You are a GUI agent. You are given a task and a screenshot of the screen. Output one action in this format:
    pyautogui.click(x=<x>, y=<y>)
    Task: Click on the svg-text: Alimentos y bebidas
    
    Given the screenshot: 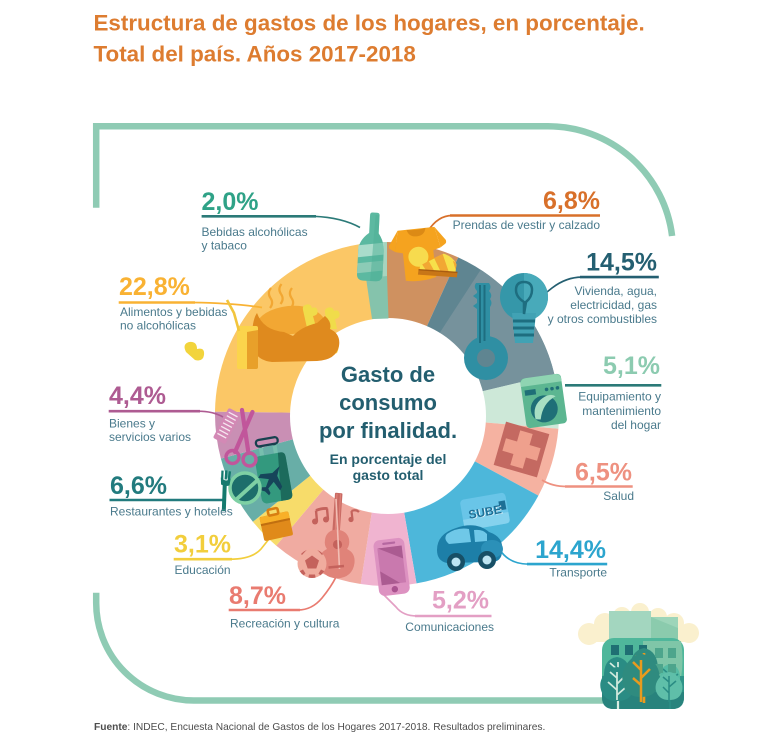 What is the action you would take?
    pyautogui.click(x=173, y=312)
    